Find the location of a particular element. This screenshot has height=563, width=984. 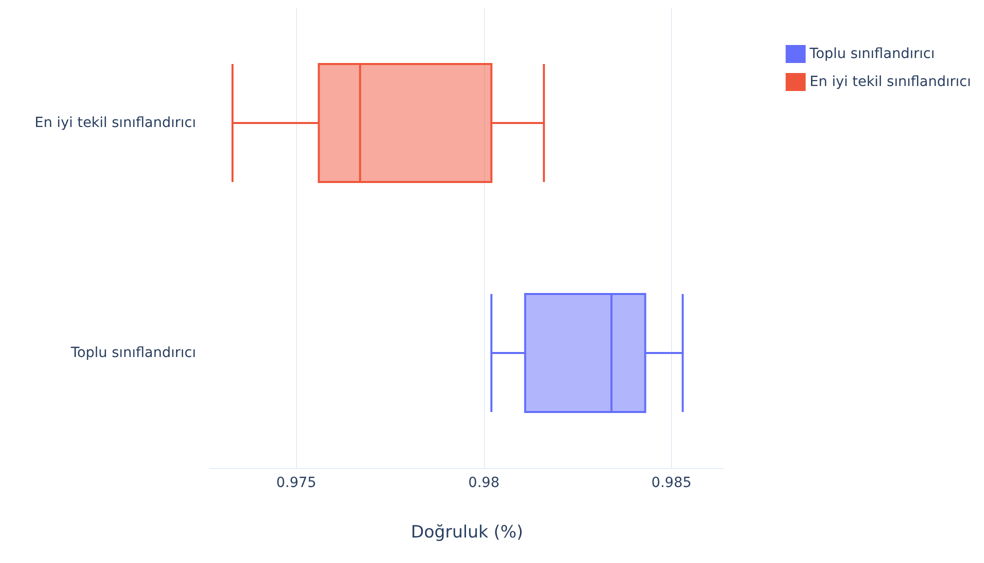

x-tick-label: 0.975 is located at coordinates (296, 483).